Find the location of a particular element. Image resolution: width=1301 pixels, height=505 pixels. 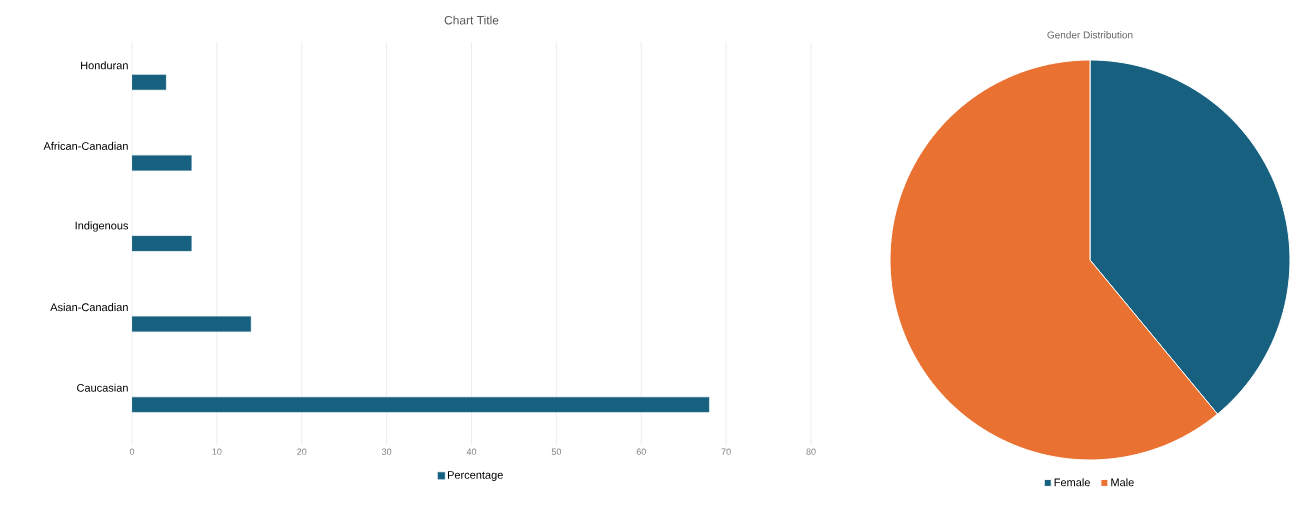

legend-label: Female is located at coordinates (1072, 482).